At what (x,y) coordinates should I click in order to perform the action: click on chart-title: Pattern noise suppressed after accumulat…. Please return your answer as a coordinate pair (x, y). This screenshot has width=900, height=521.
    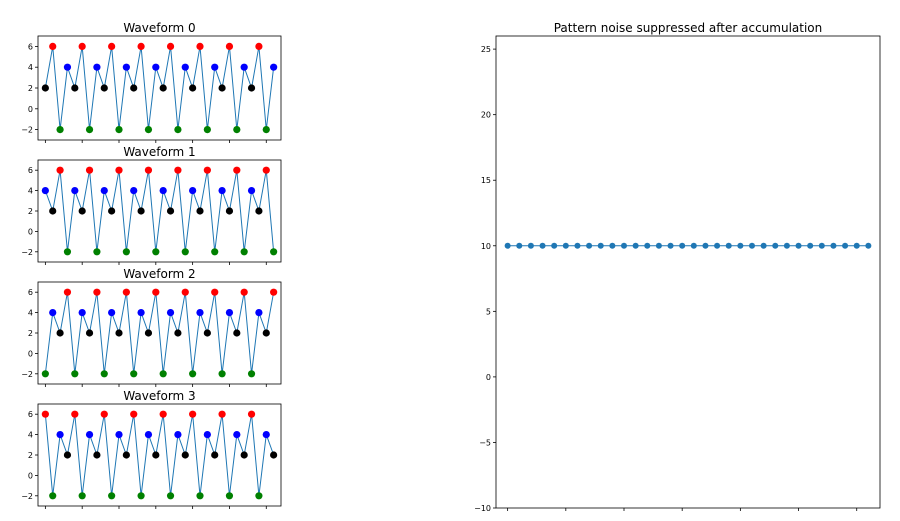
    Looking at the image, I should click on (688, 28).